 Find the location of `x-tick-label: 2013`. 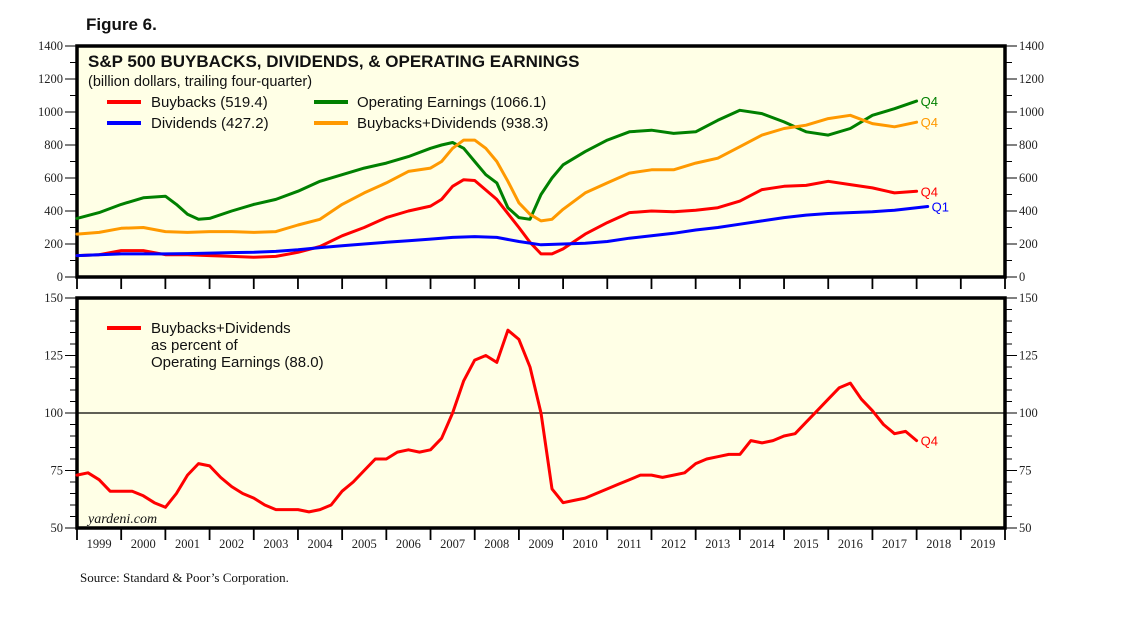

x-tick-label: 2013 is located at coordinates (717, 544).